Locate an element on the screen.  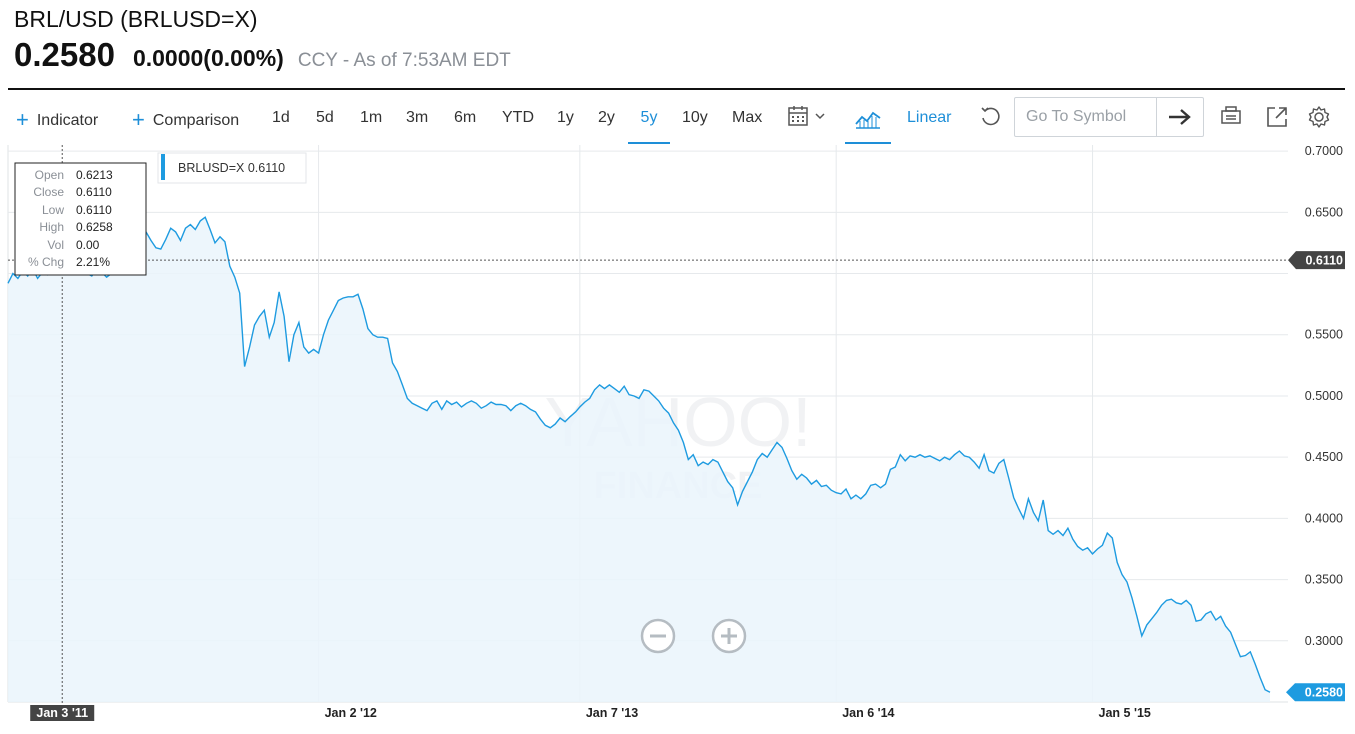
comparison-label: Comparison is located at coordinates (196, 120).